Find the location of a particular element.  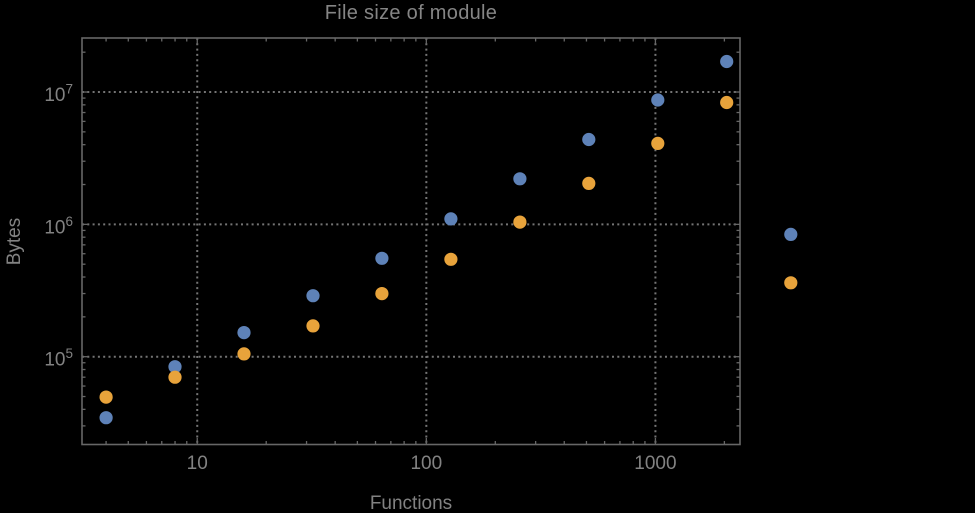

x-tick-label: 1000 is located at coordinates (655, 463).